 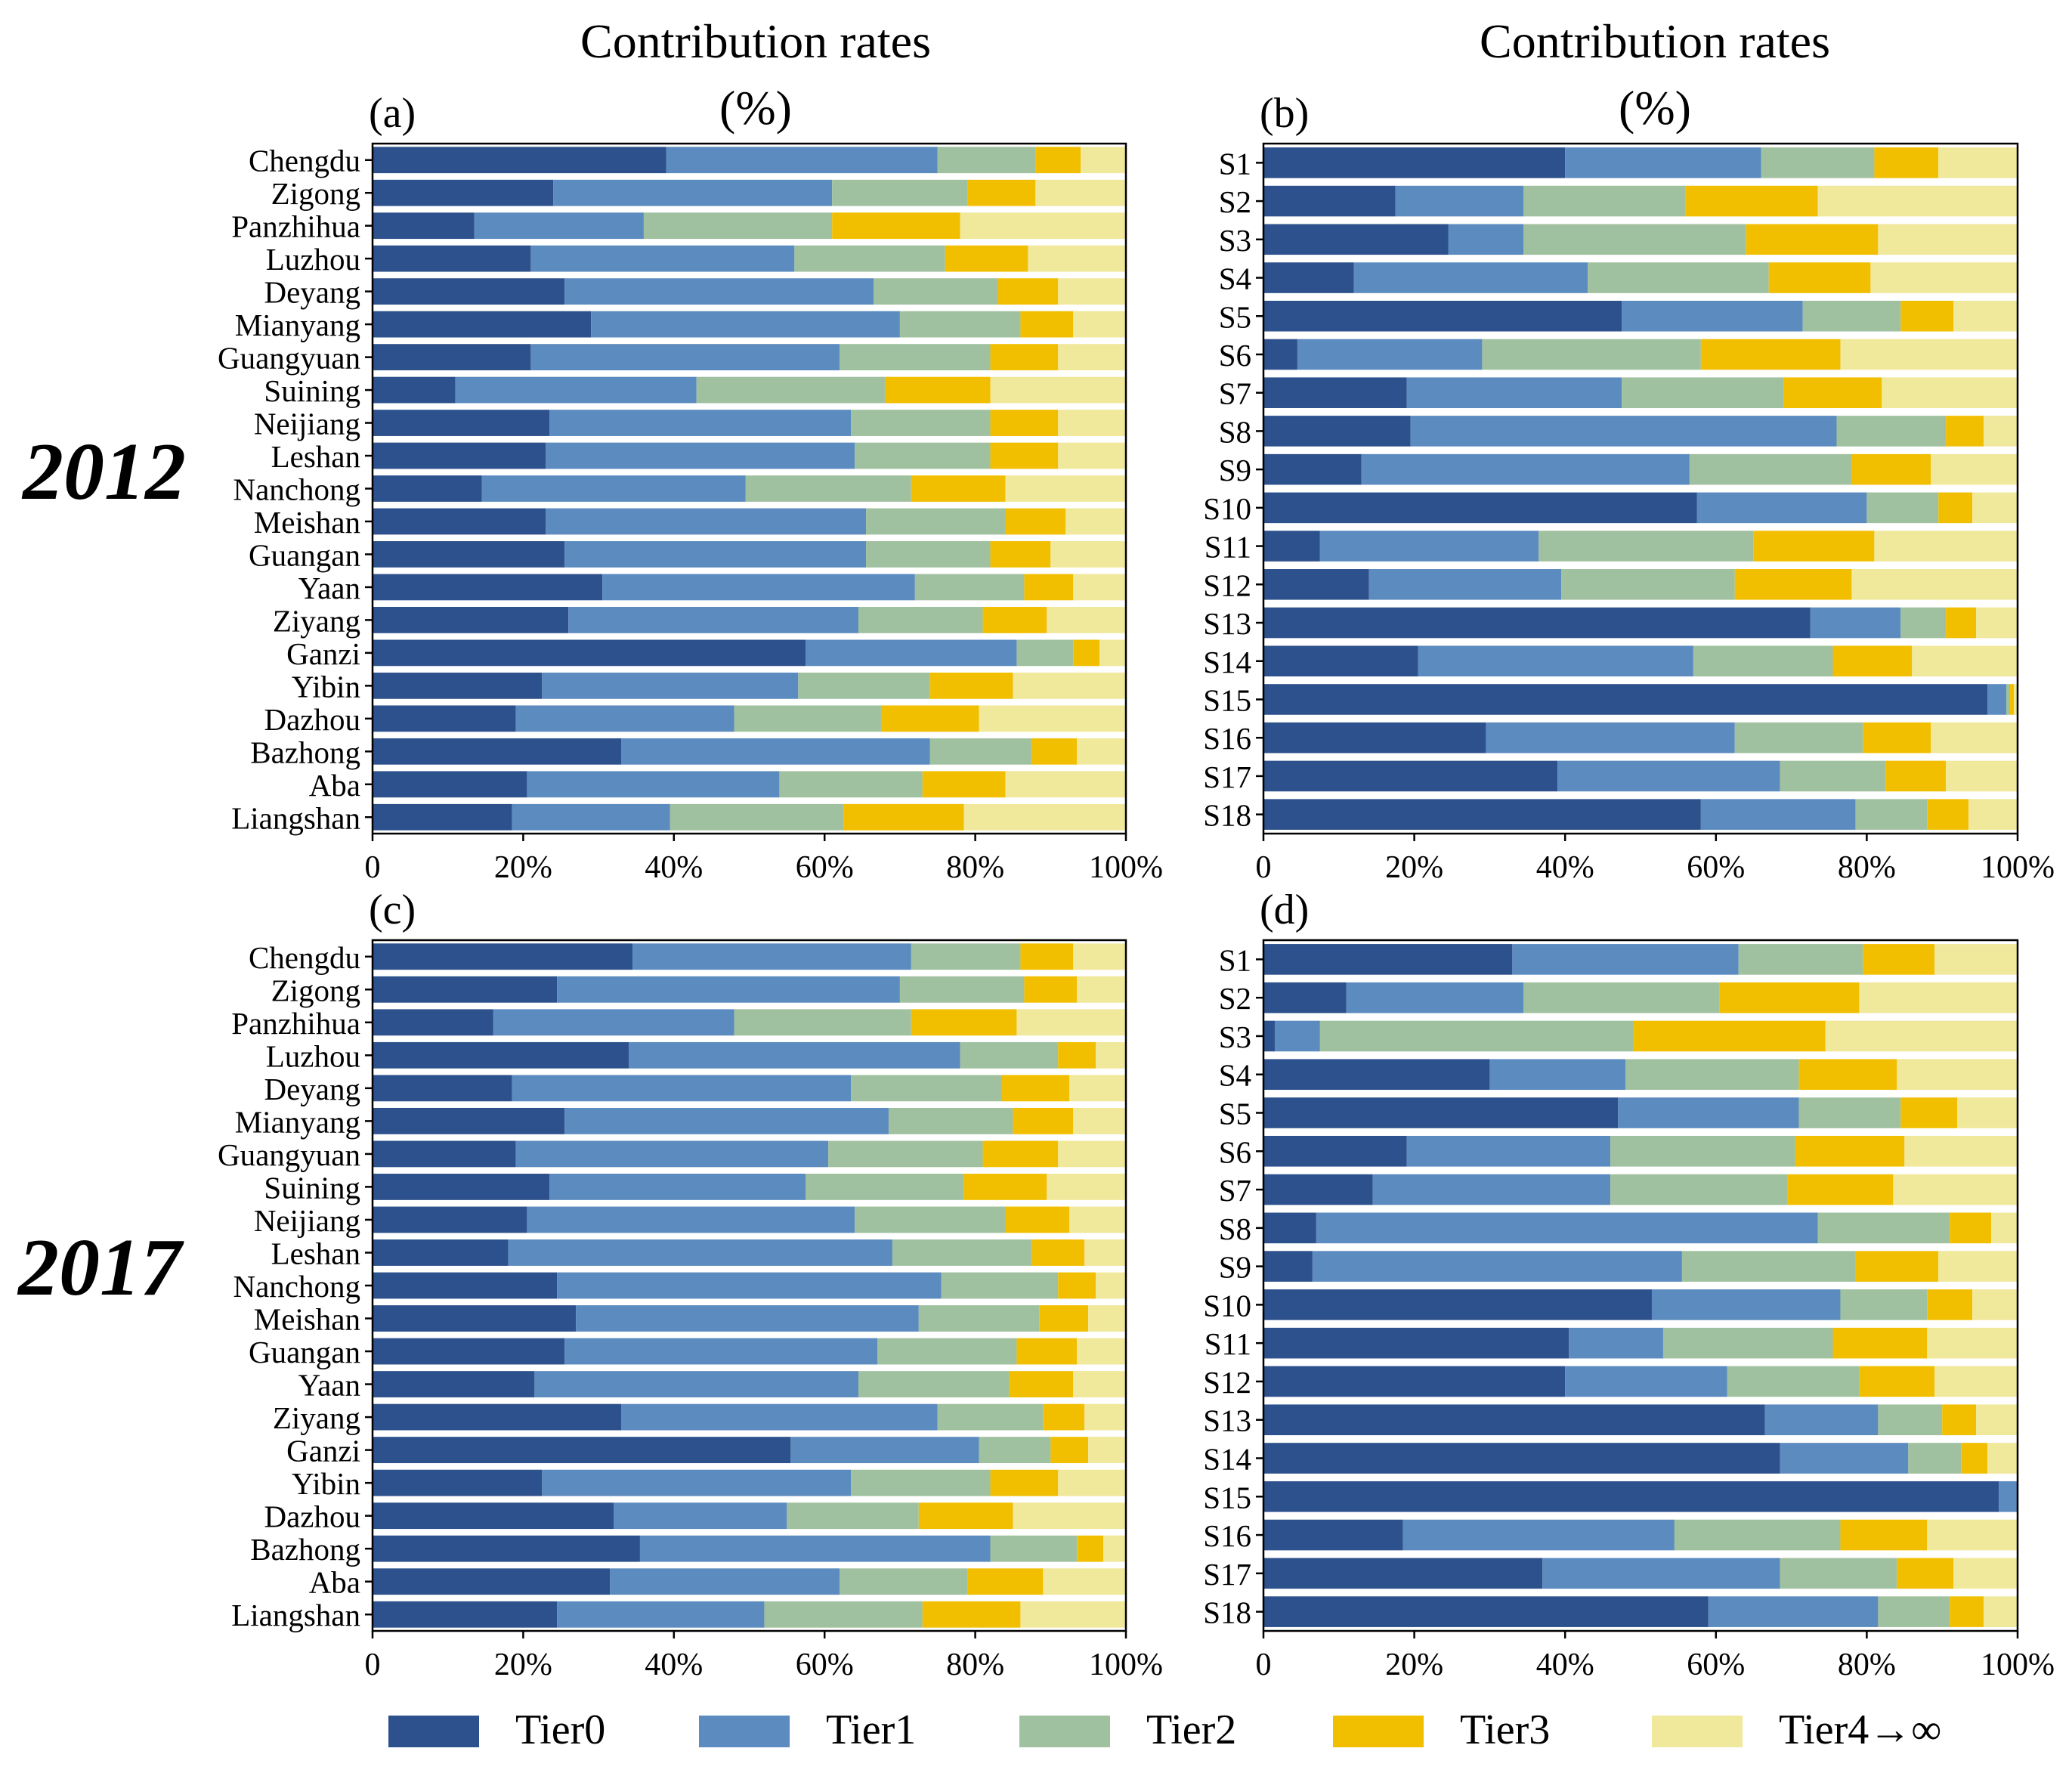 I want to click on bar-c-Ziyang-Tier1, so click(x=779, y=1417).